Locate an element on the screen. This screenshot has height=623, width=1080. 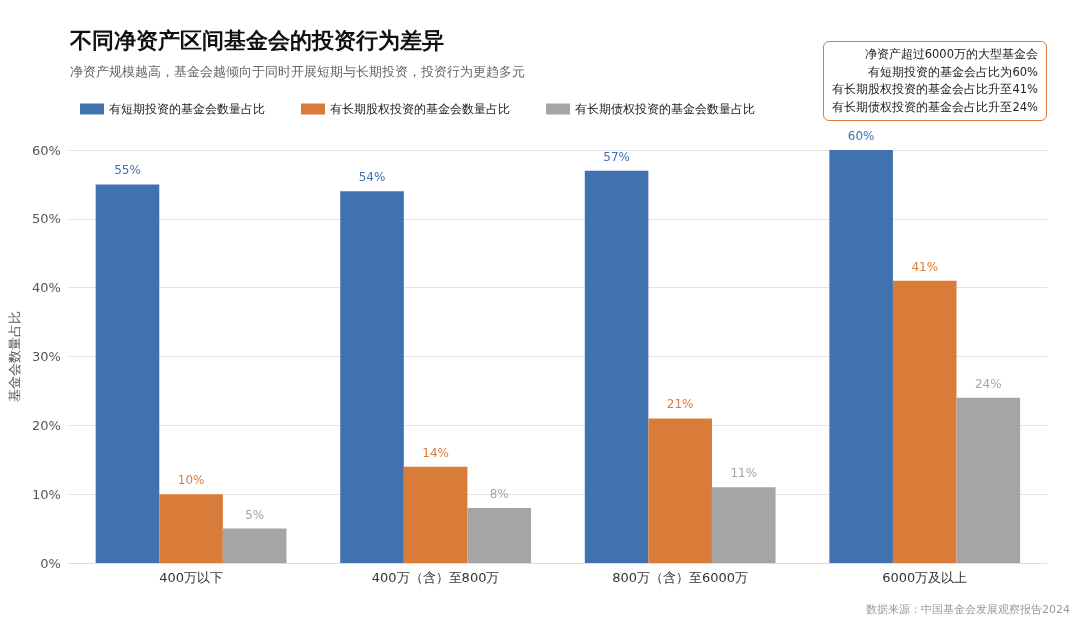
y-tick-label: 50% is located at coordinates (46, 219).